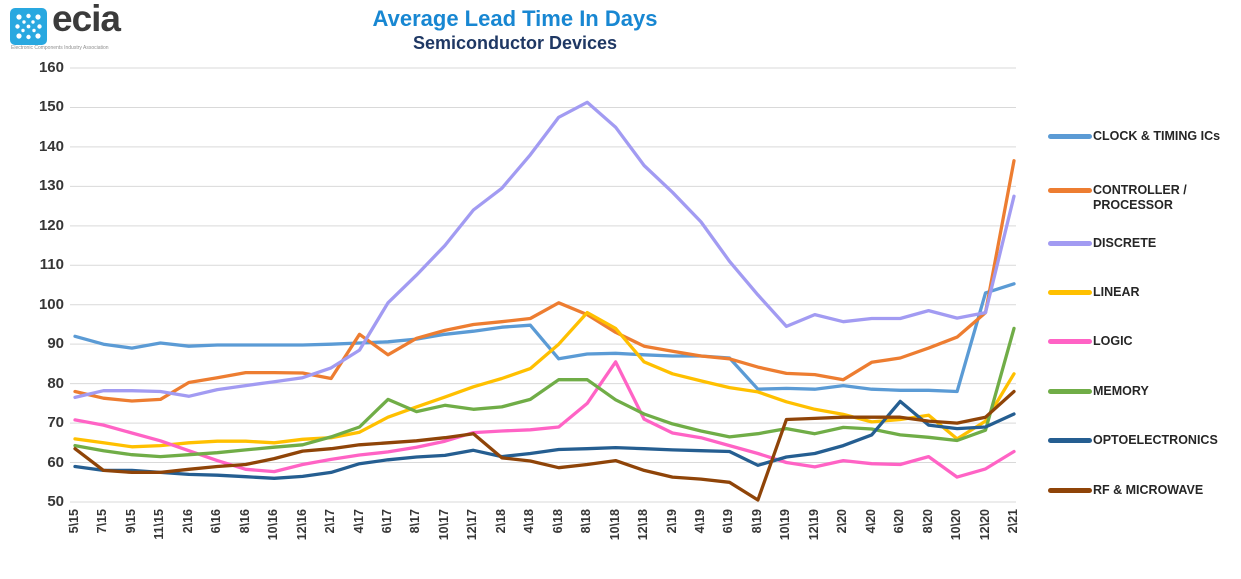  What do you see at coordinates (74, 521) in the screenshot?
I see `x-tick-label-1: 5\15` at bounding box center [74, 521].